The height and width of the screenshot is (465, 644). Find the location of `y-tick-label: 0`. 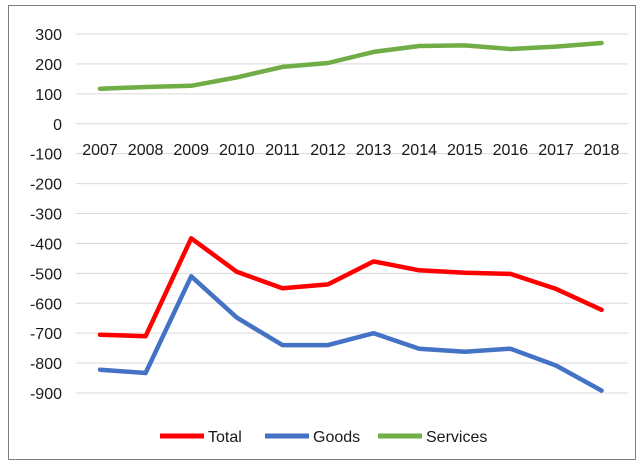

y-tick-label: 0 is located at coordinates (57, 125).